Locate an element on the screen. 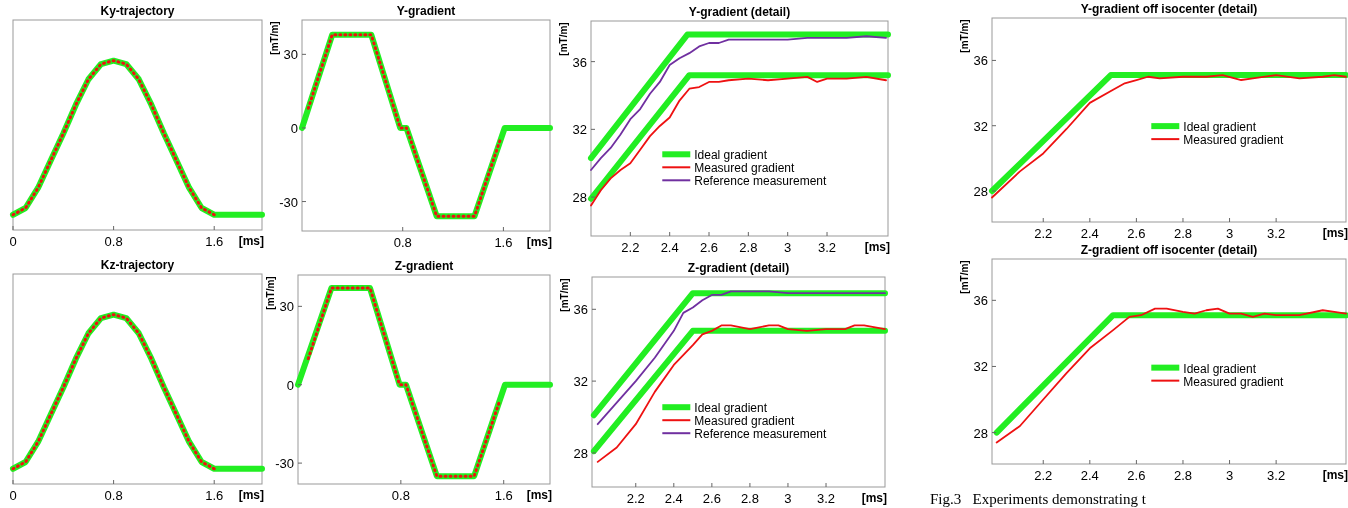  chart-title: Ky-trajectory is located at coordinates (137, 11).